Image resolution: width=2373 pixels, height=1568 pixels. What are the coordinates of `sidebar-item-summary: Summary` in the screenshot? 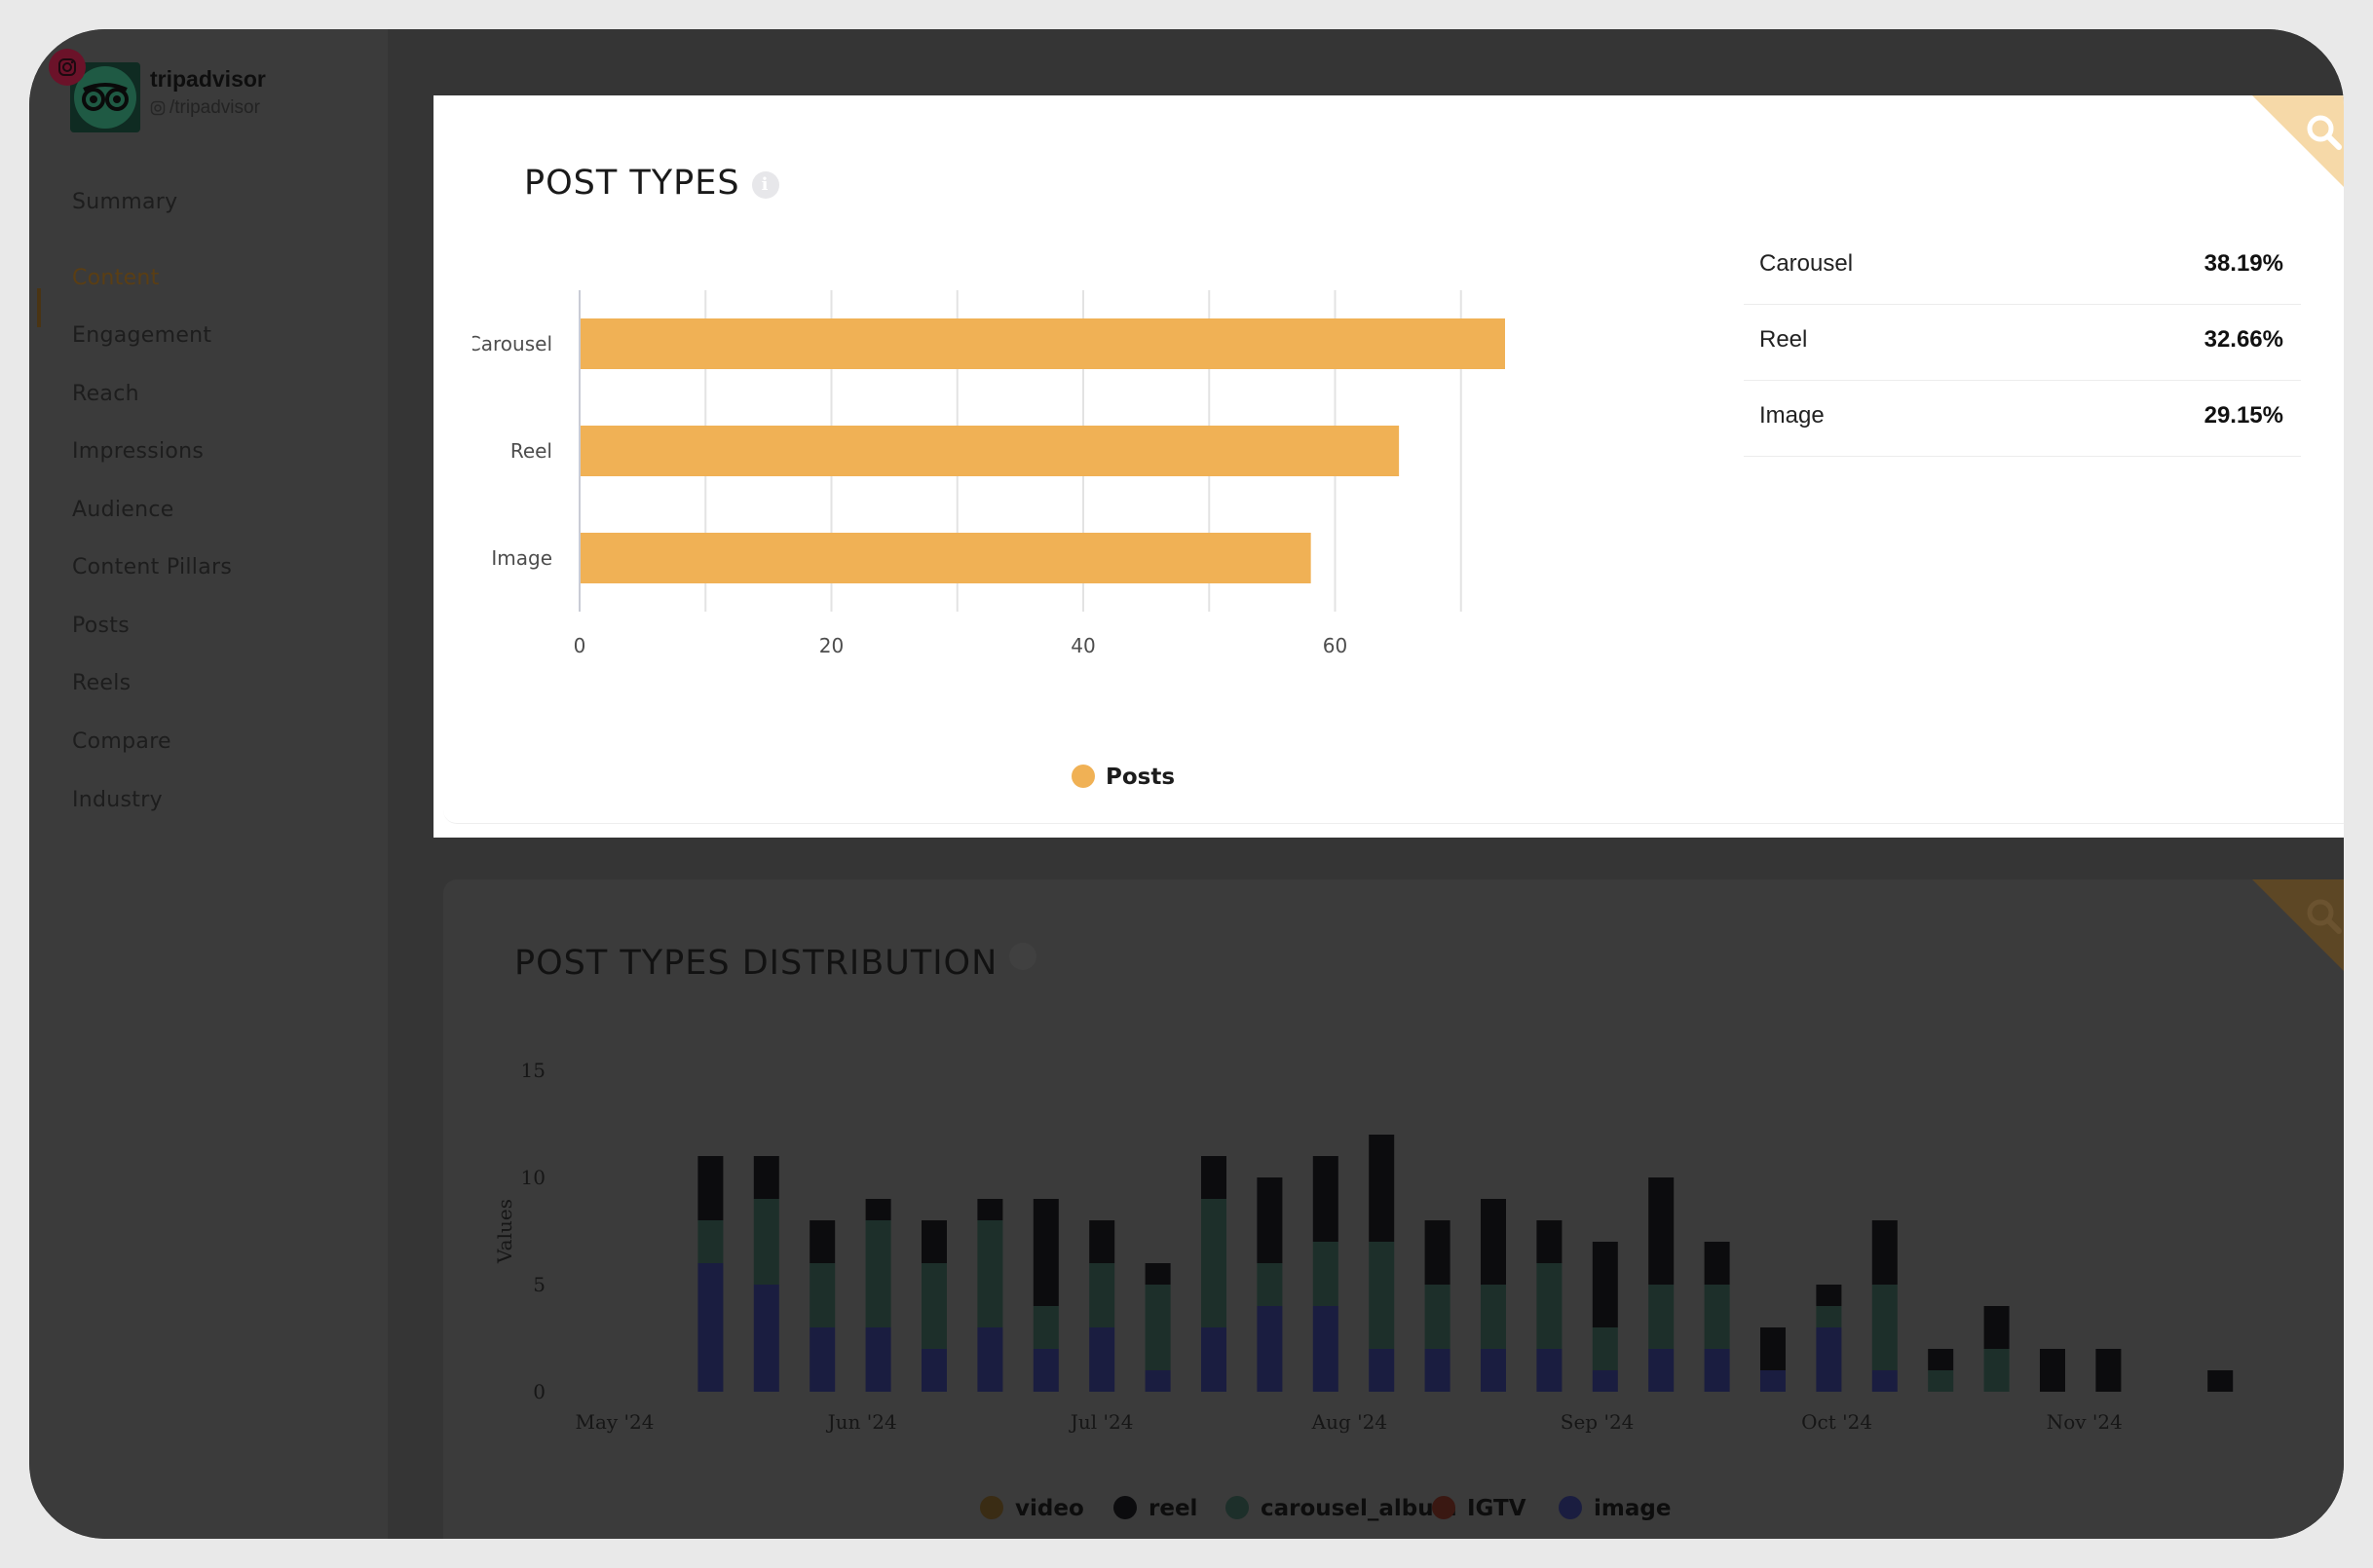 It's located at (125, 202).